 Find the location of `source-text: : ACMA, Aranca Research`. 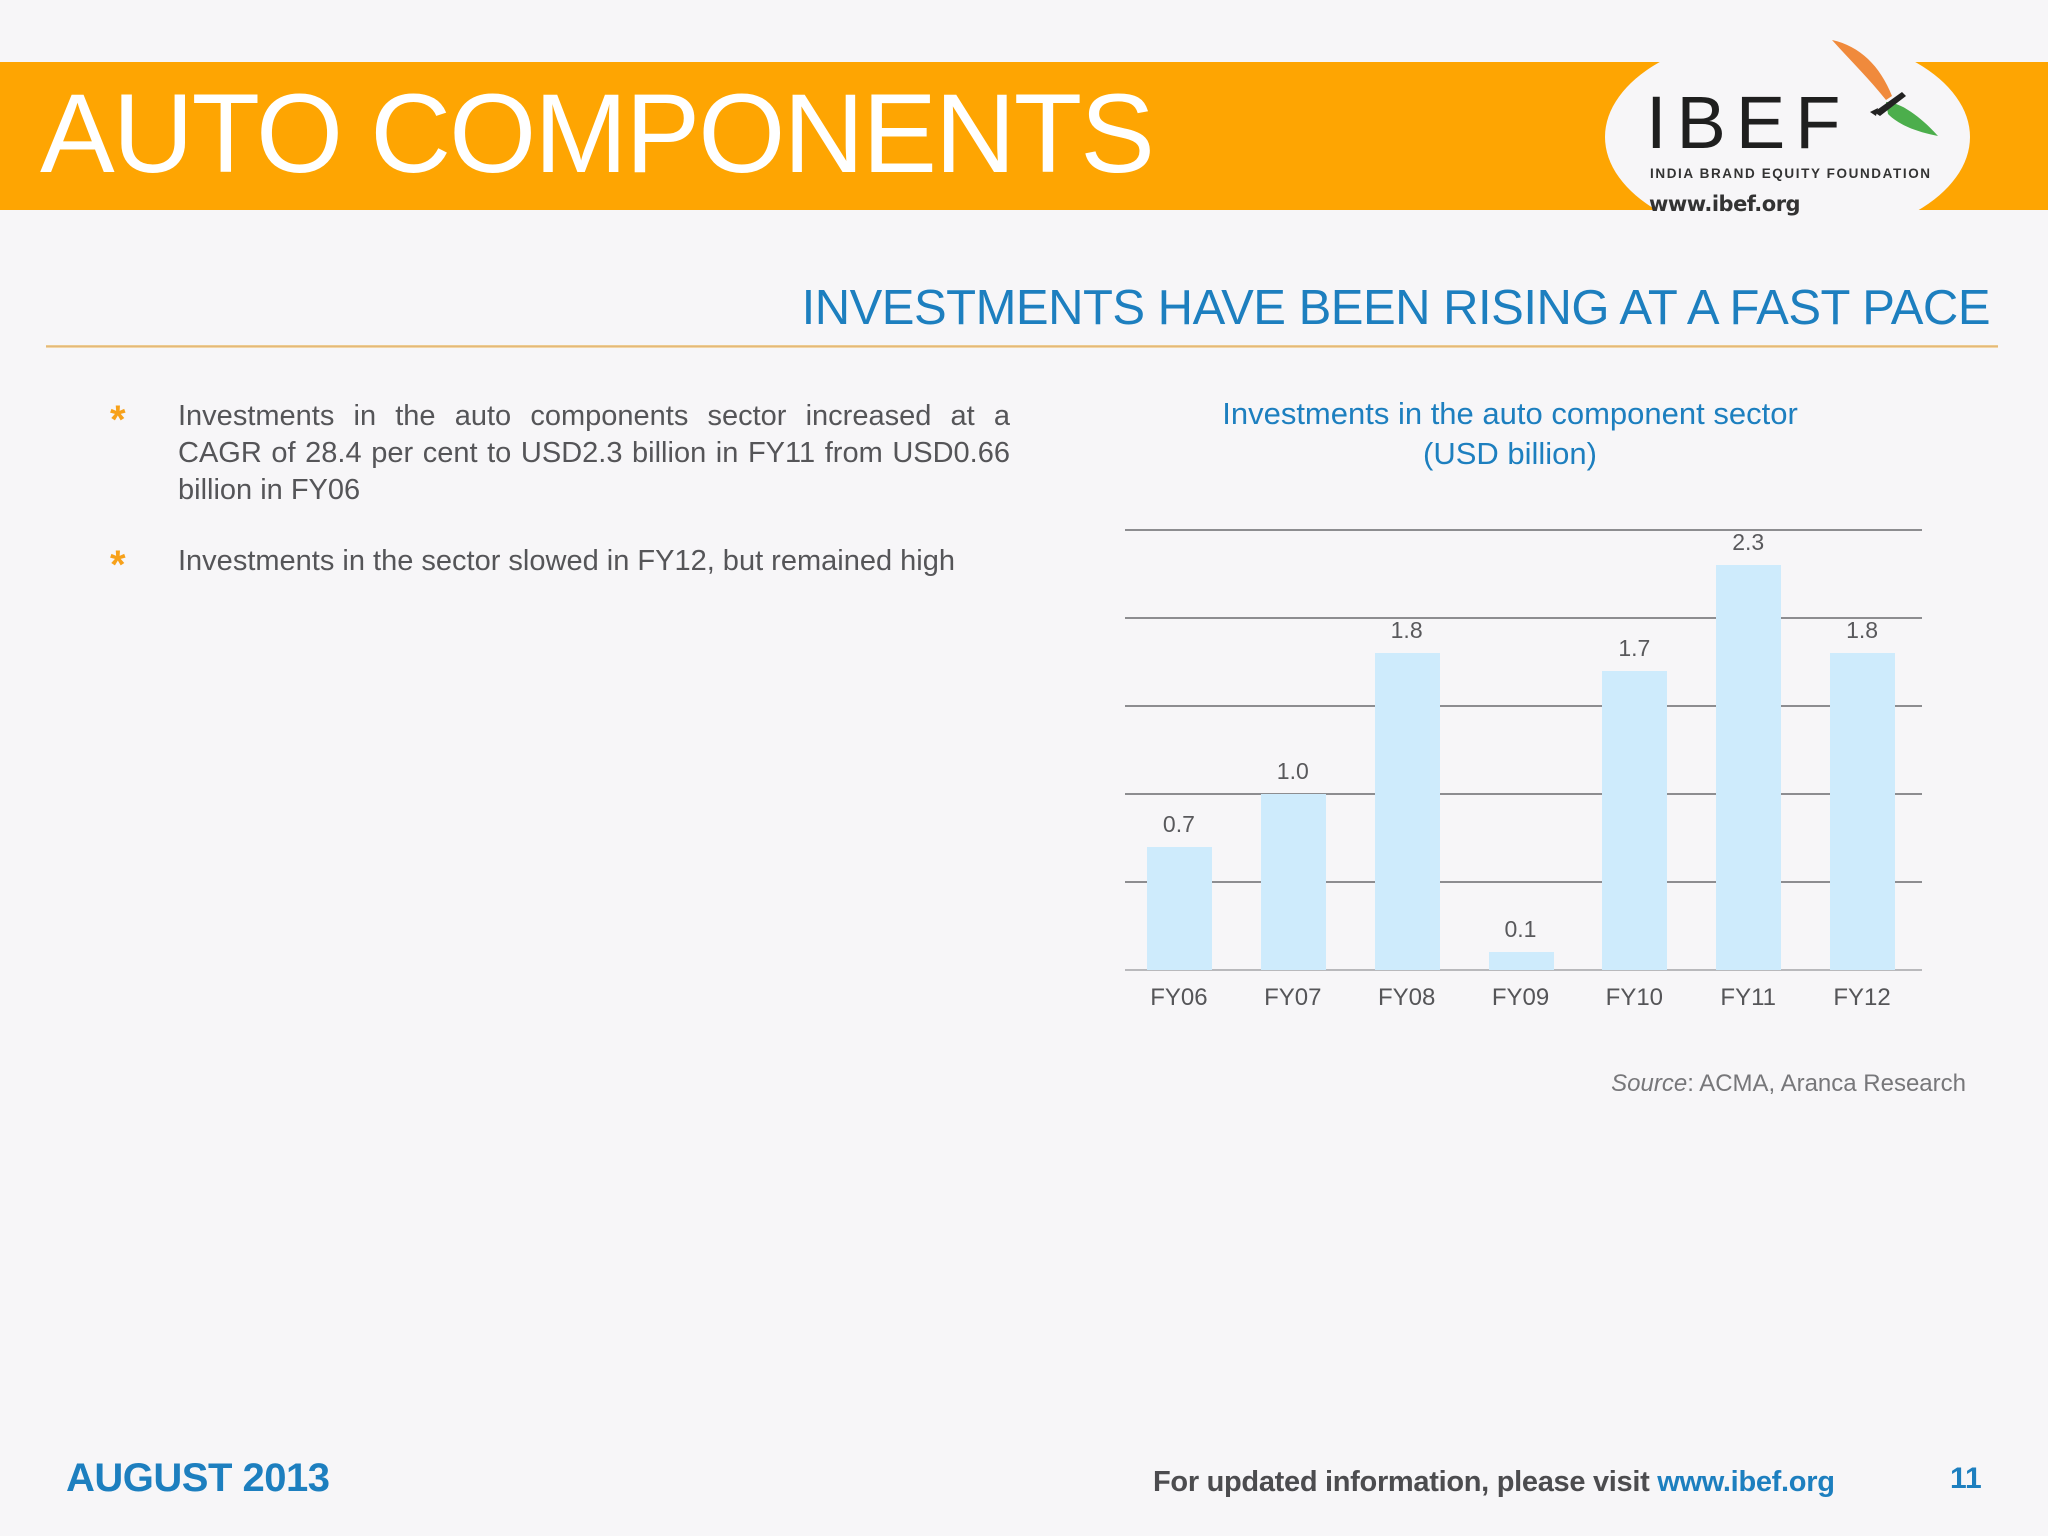

source-text: : ACMA, Aranca Research is located at coordinates (1826, 1083).